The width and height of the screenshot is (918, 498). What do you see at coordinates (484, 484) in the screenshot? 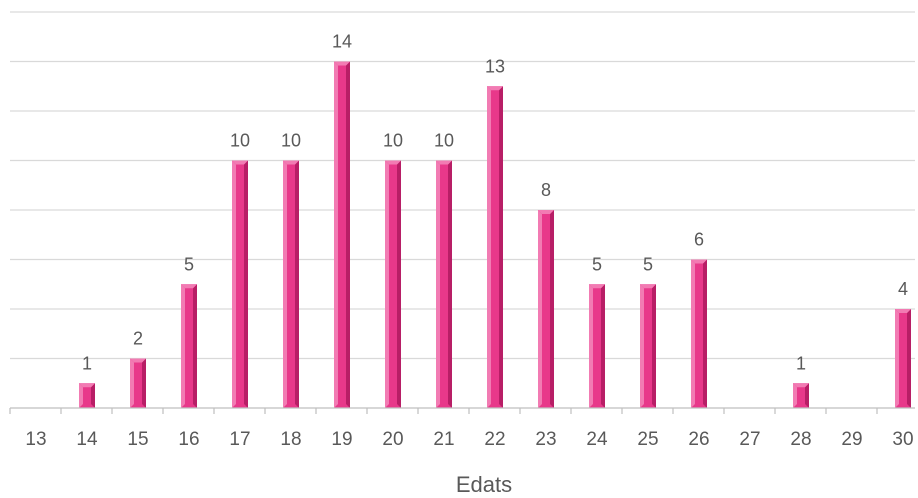
I see `x-axis-title: Edats` at bounding box center [484, 484].